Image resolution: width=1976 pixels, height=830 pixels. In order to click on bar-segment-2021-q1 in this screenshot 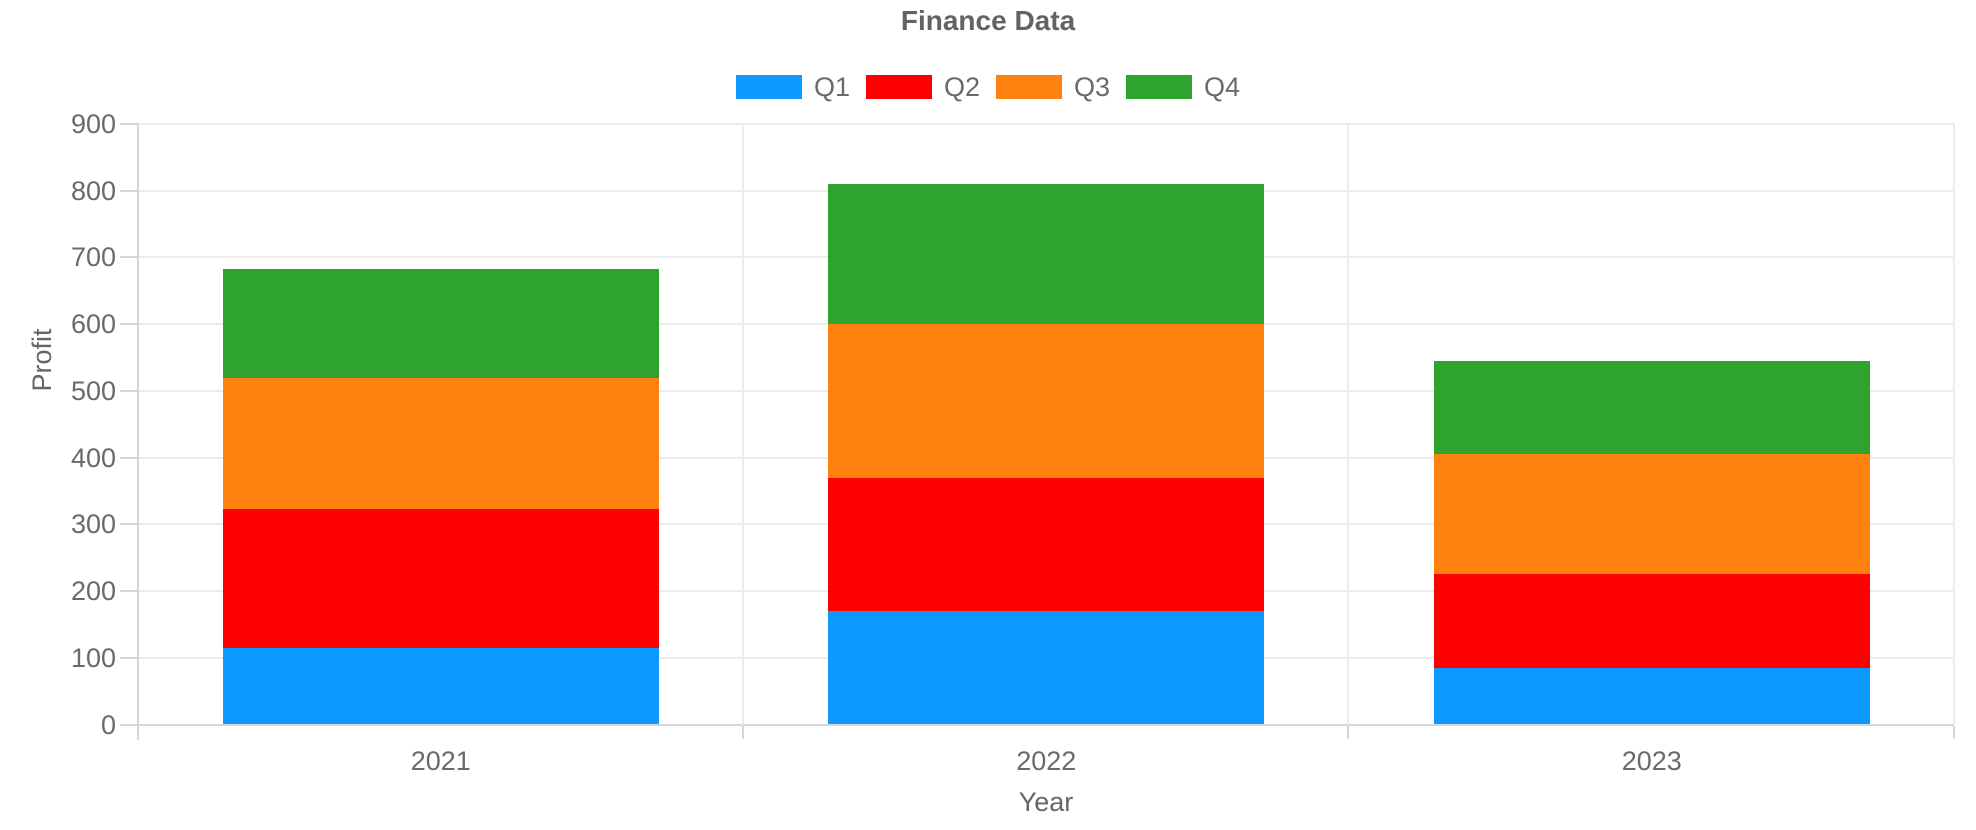, I will do `click(440, 686)`.